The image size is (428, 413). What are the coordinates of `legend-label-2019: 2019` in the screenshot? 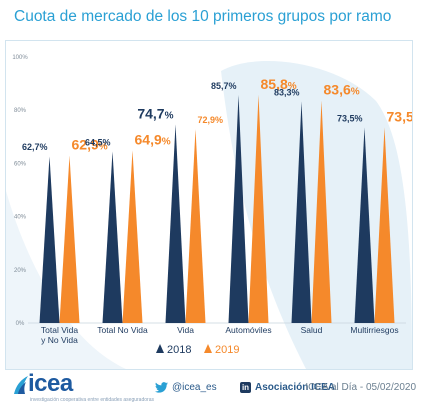 It's located at (227, 350).